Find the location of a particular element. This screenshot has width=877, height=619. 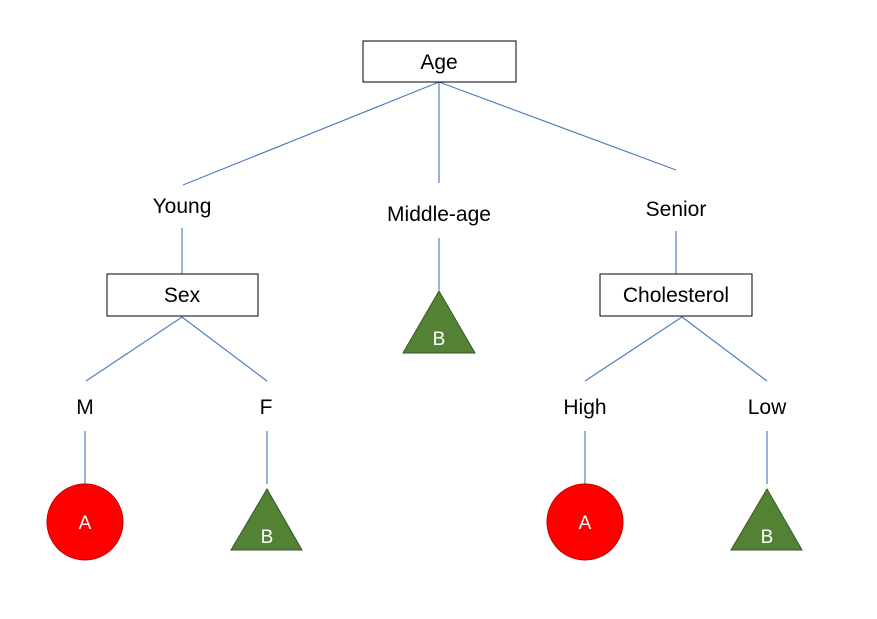

leaf-middle-age: B is located at coordinates (439, 322).